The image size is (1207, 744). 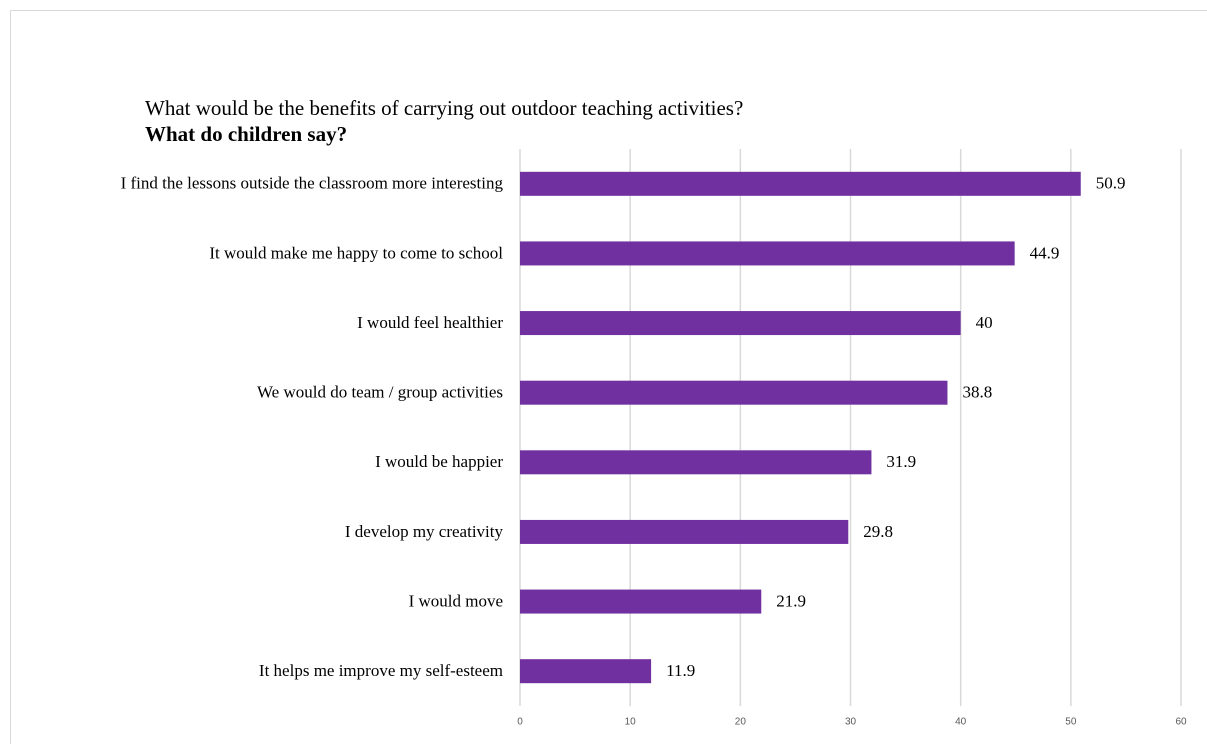 What do you see at coordinates (380, 392) in the screenshot?
I see `y-tick-label: We would do team / group activities` at bounding box center [380, 392].